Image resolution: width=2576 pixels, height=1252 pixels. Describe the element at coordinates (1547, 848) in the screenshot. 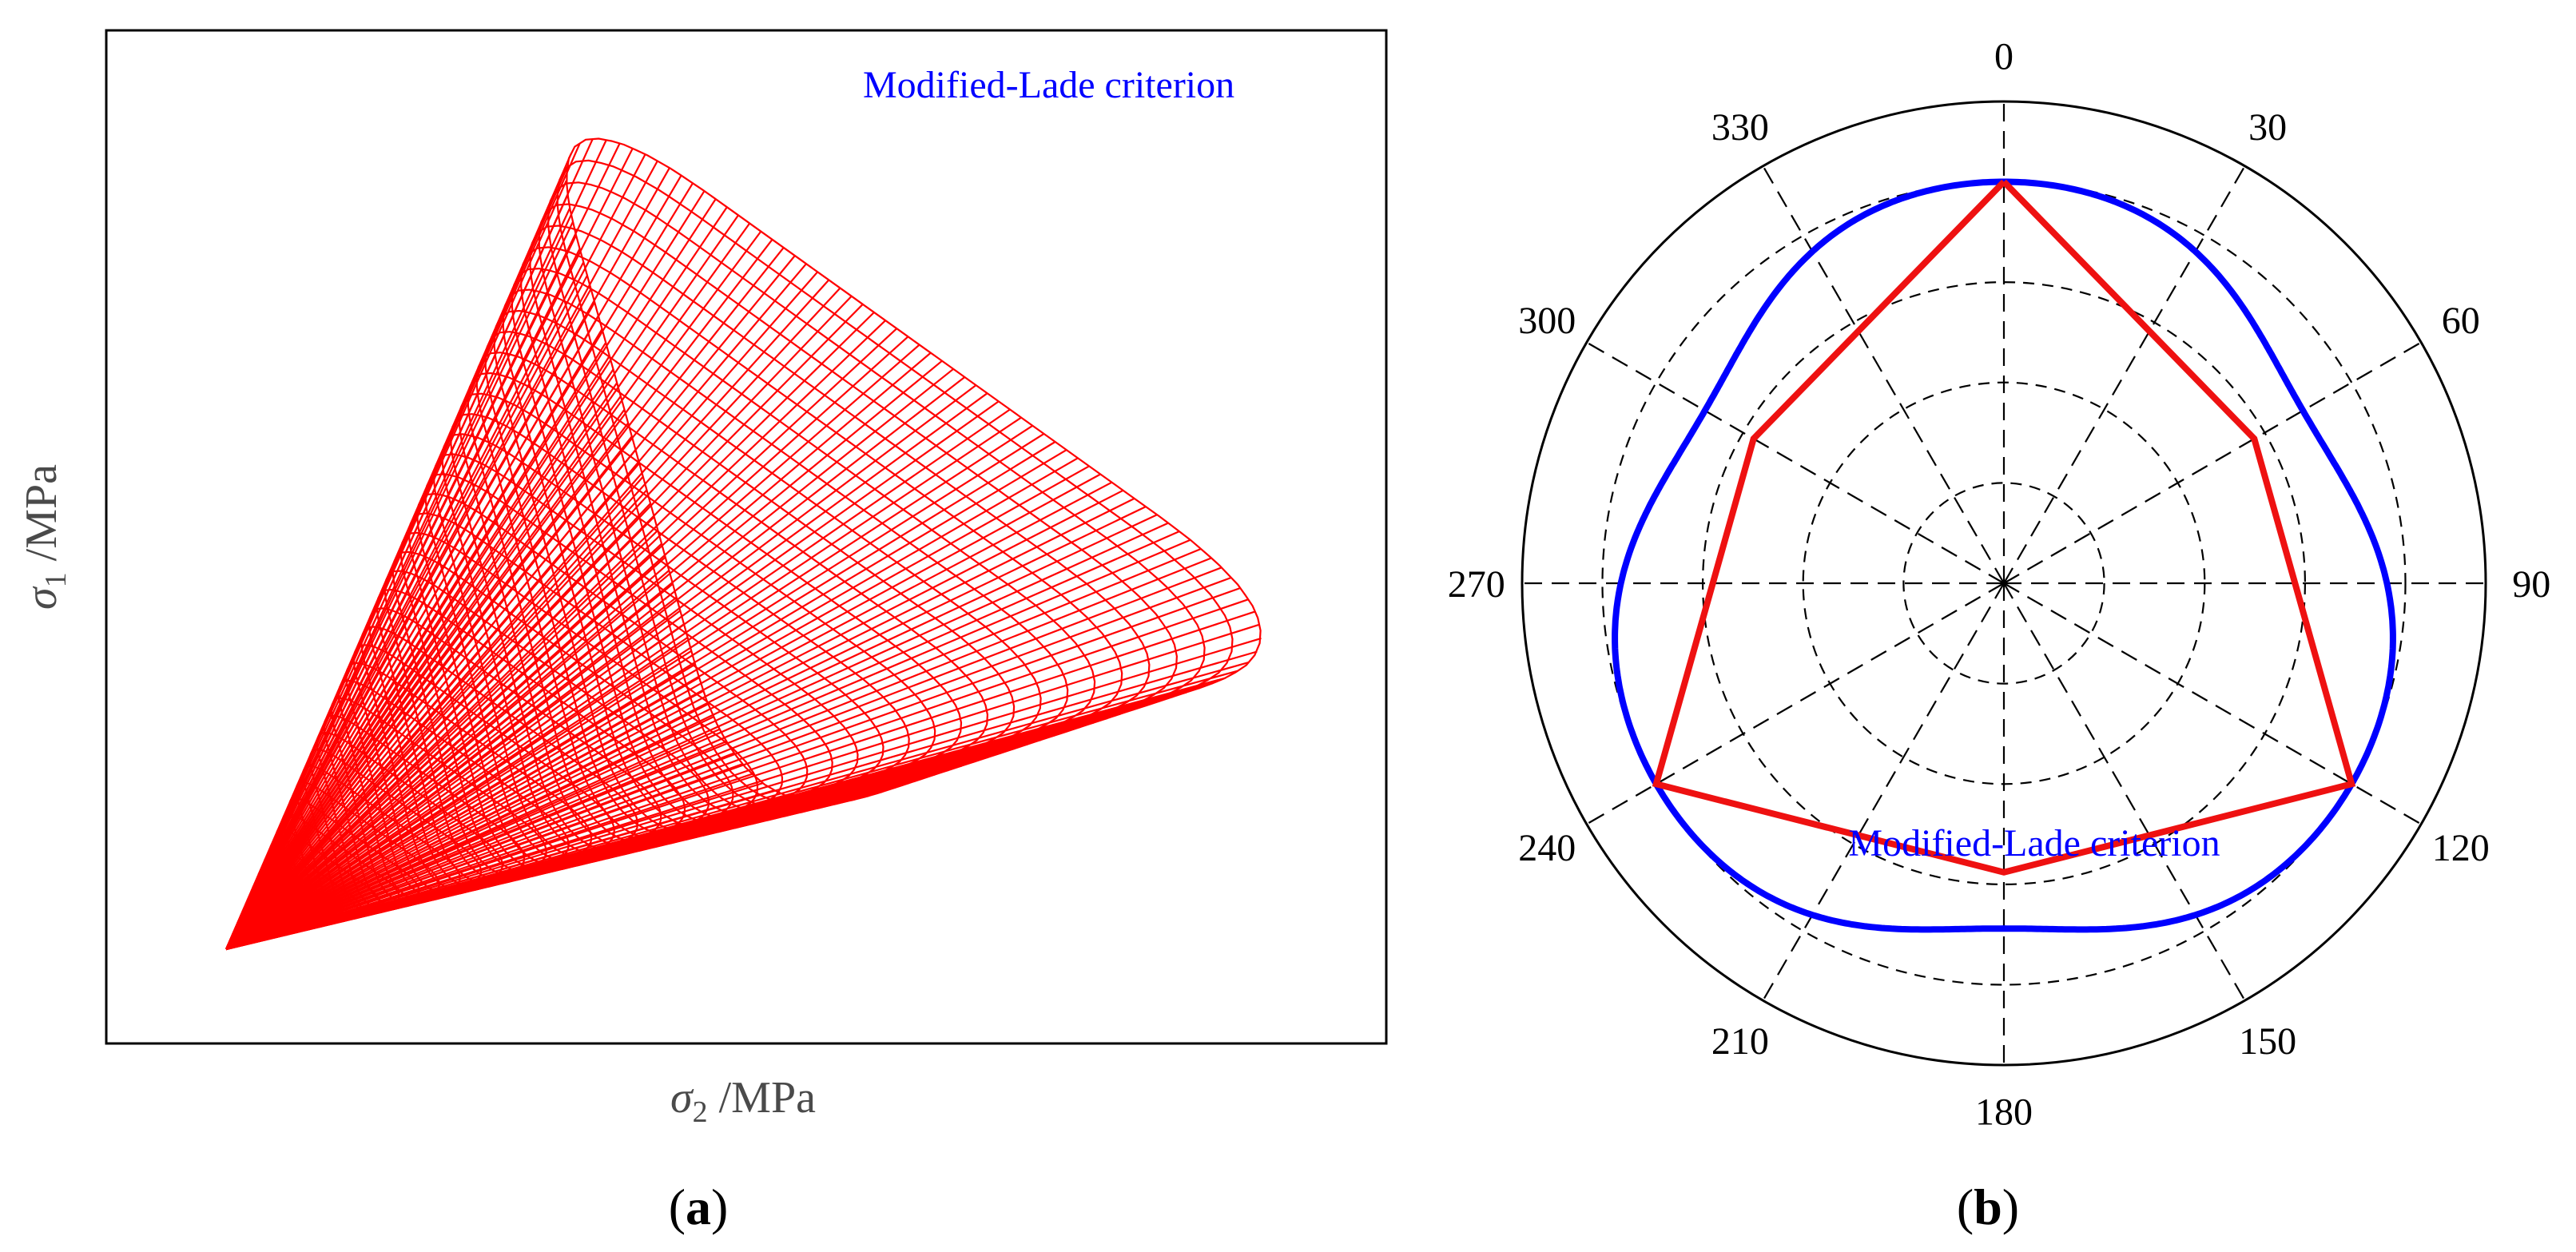

I see `angle-tick-label: 240` at that location.